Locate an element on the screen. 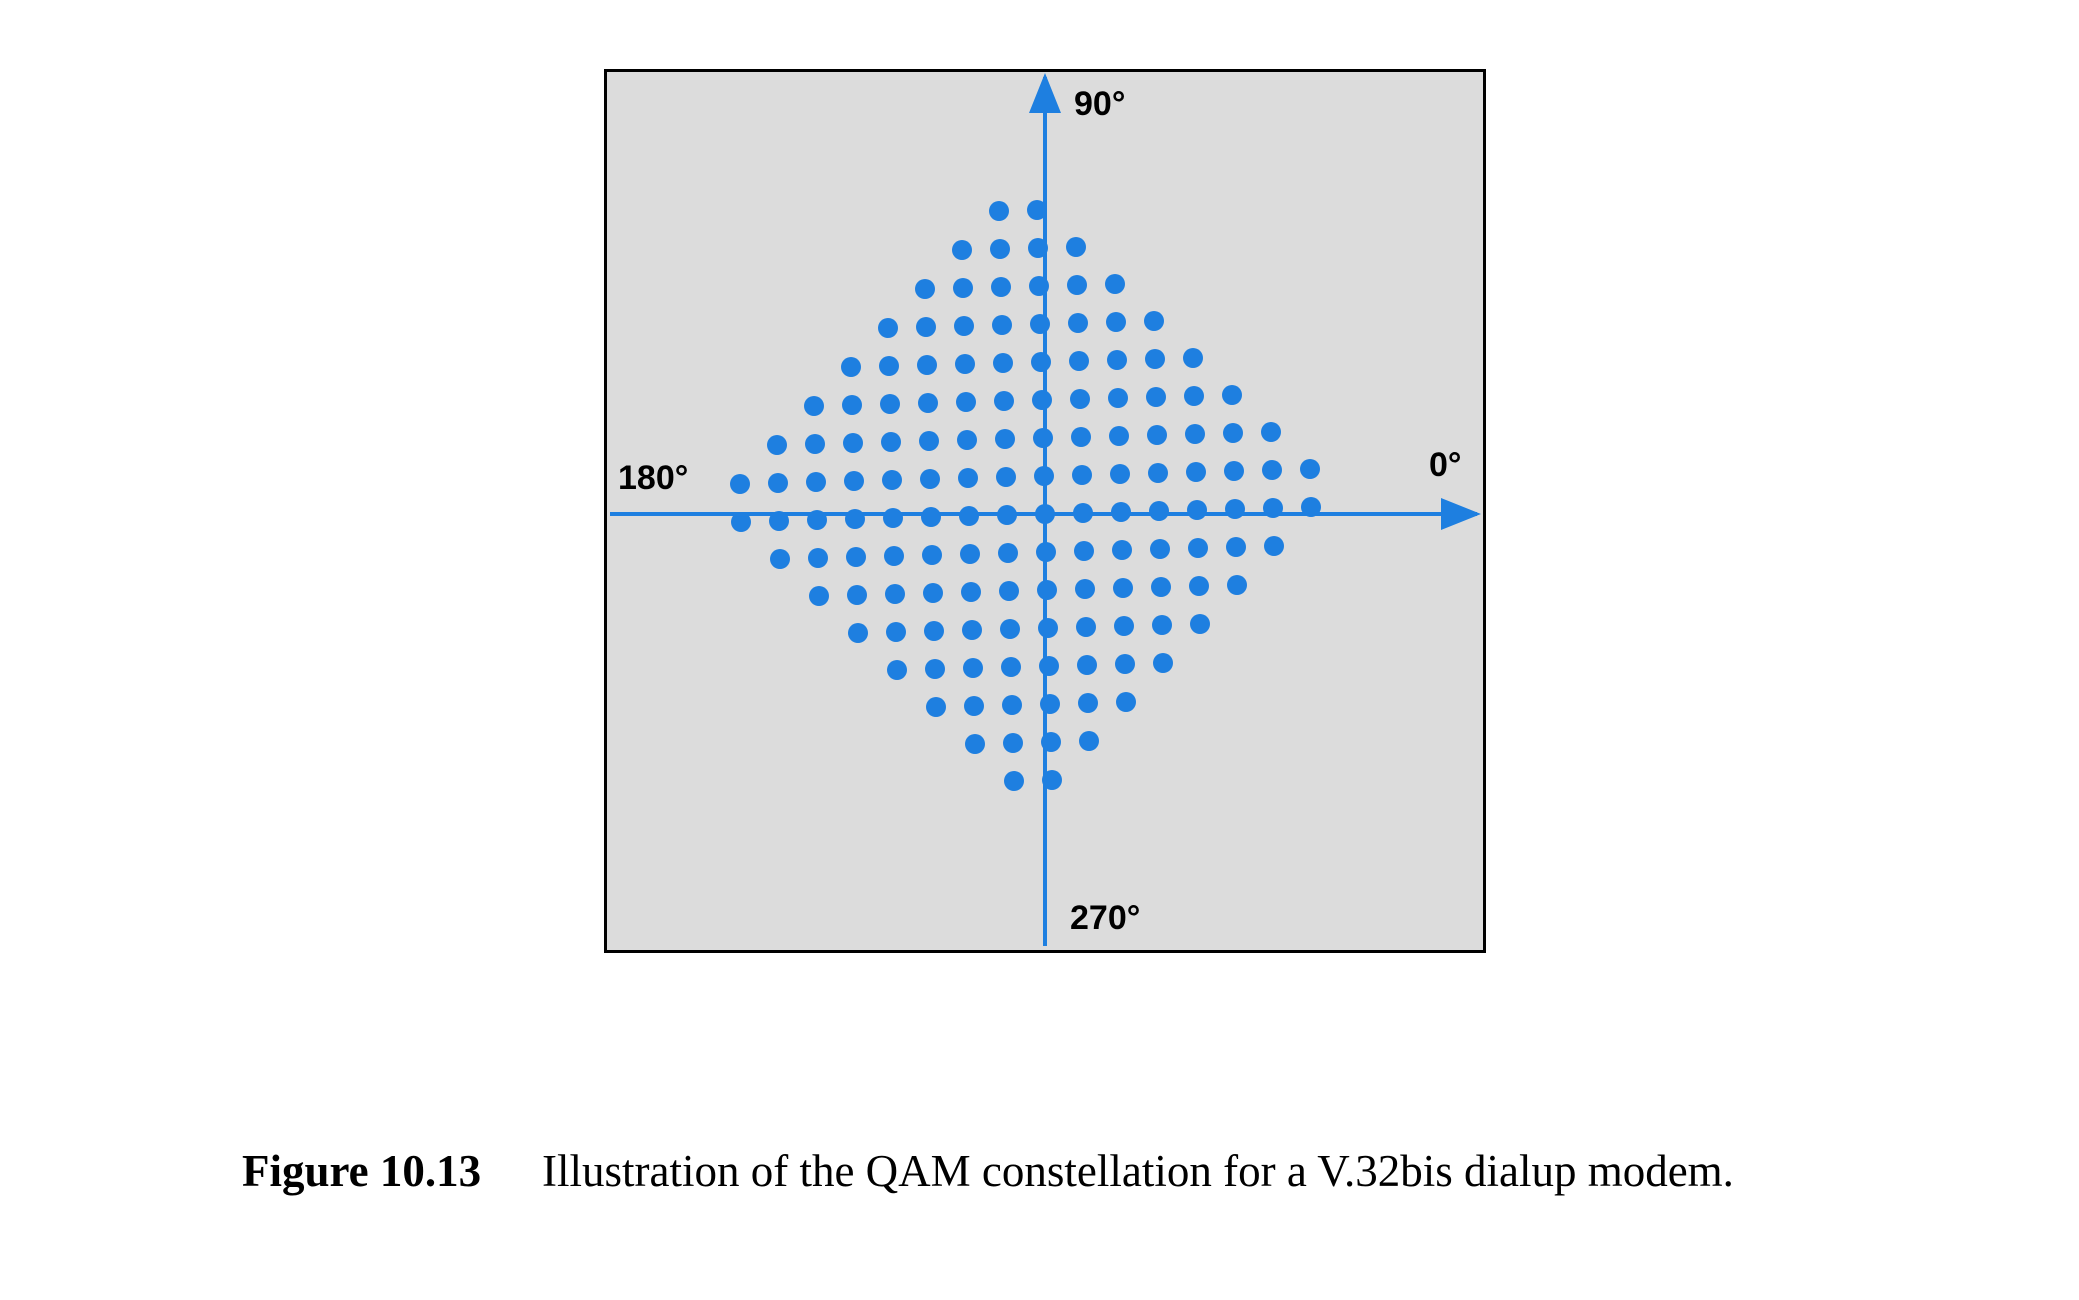 Image resolution: width=2079 pixels, height=1300 pixels. constellation-points is located at coordinates (1025, 495).